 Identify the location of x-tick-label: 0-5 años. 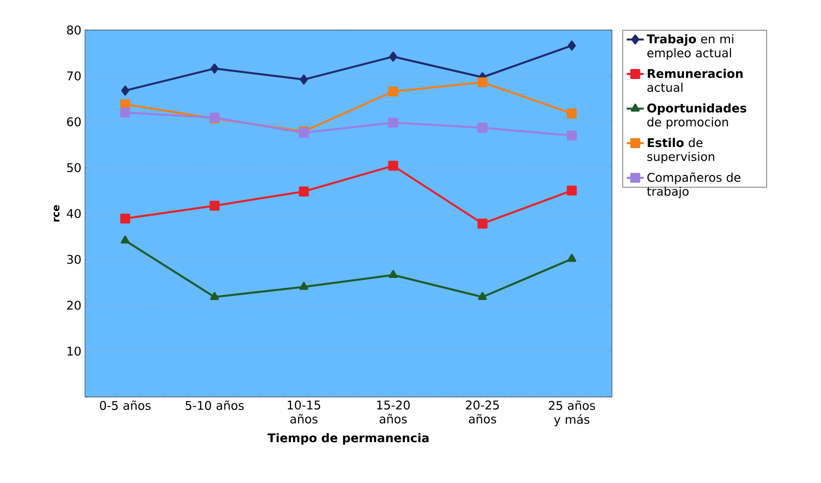
(125, 405).